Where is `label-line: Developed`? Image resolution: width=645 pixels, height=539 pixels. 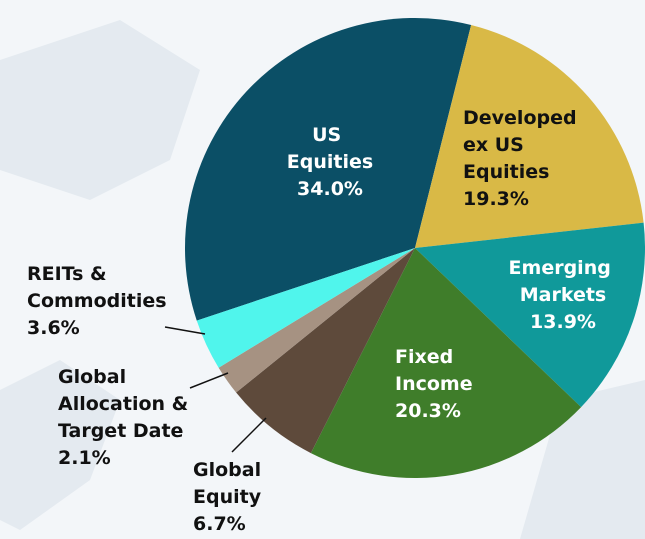
label-line: Developed is located at coordinates (523, 118).